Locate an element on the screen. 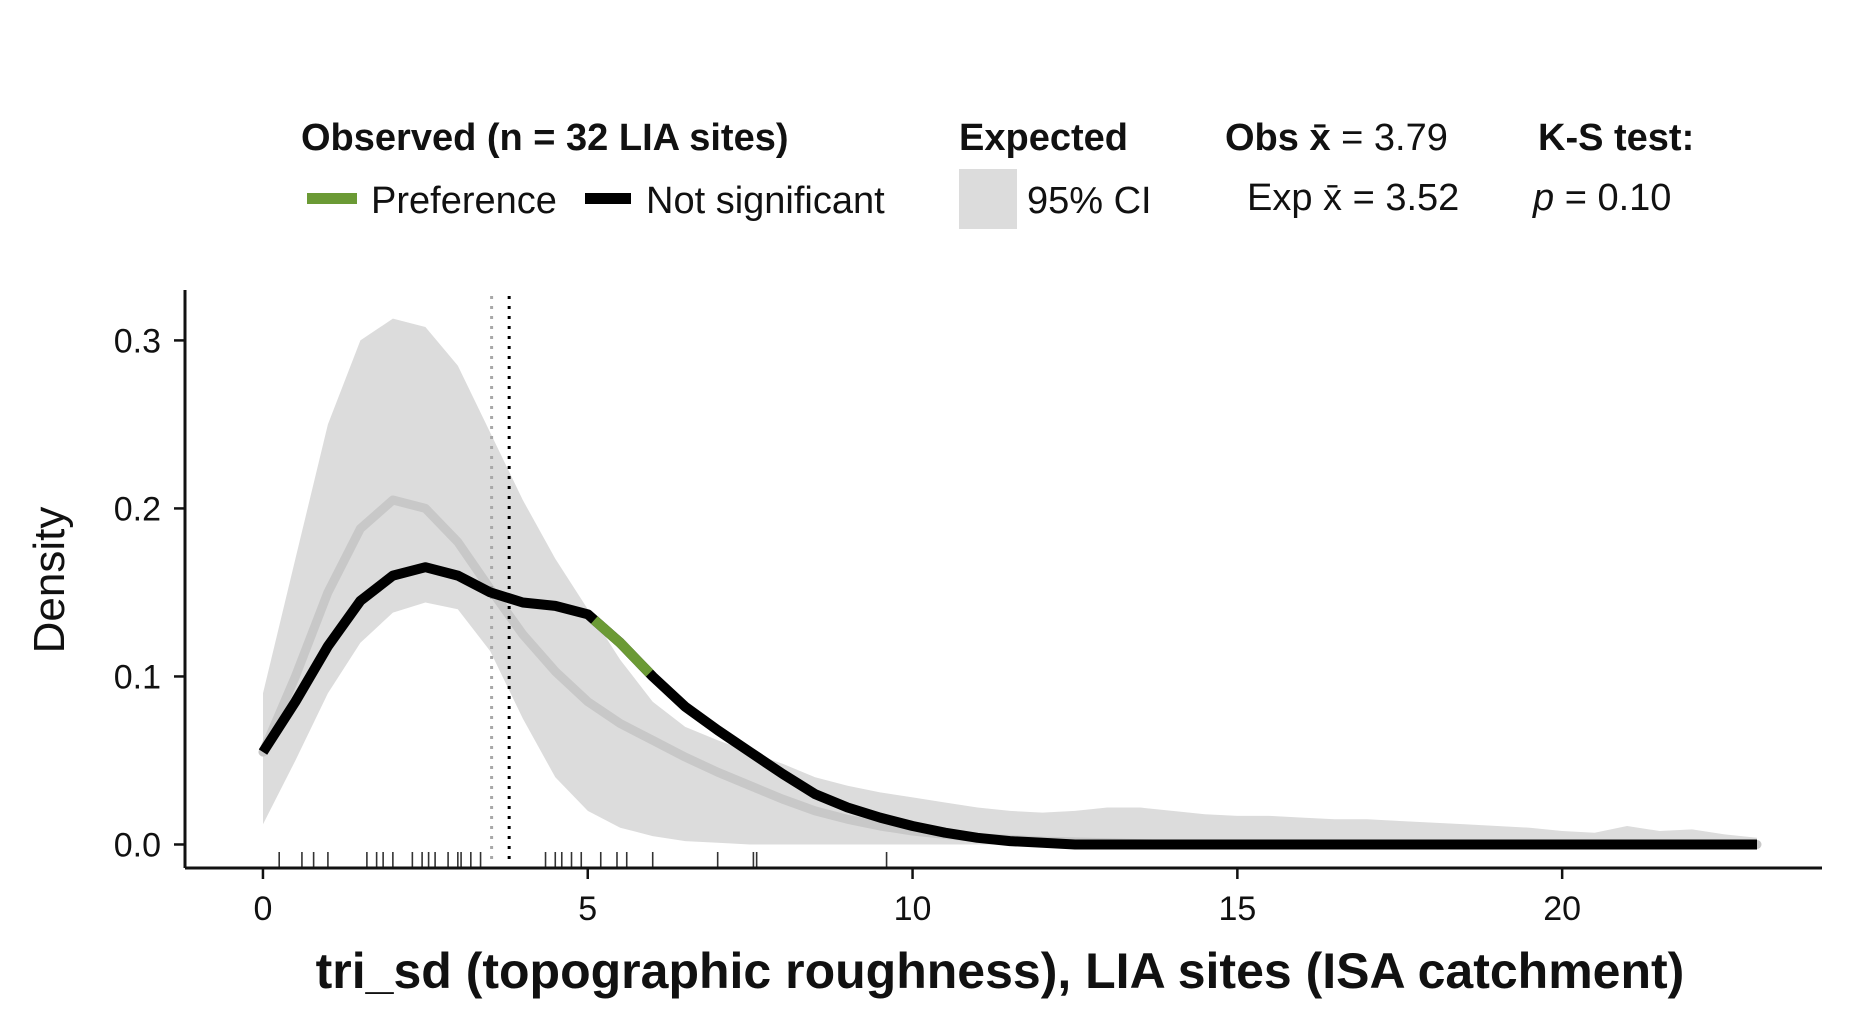 The height and width of the screenshot is (1020, 1860). y-tick-label: 0.3 is located at coordinates (137, 341).